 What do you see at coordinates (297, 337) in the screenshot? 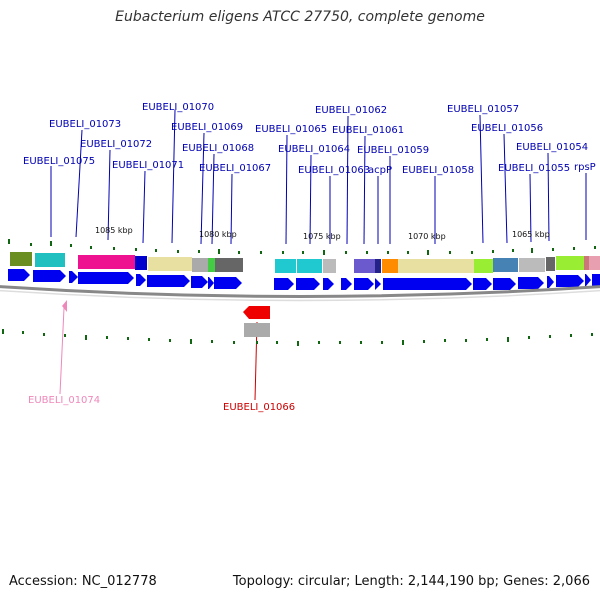
I see `lower-tick-row` at bounding box center [297, 337].